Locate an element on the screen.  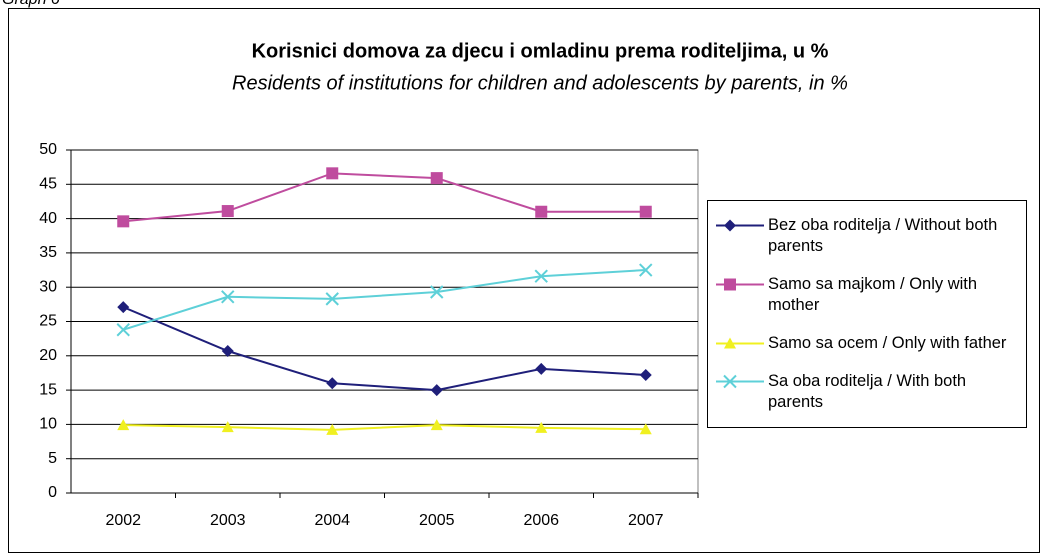
x-tick-label: 2006 is located at coordinates (541, 520).